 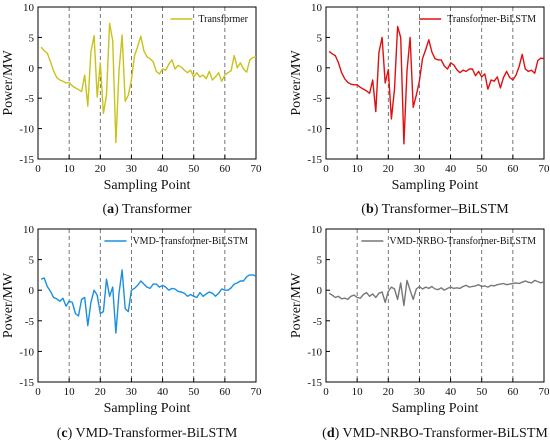 I want to click on panel-caption: (d) VMD-NRBO-Transformer-BiLSTM, so click(x=435, y=433).